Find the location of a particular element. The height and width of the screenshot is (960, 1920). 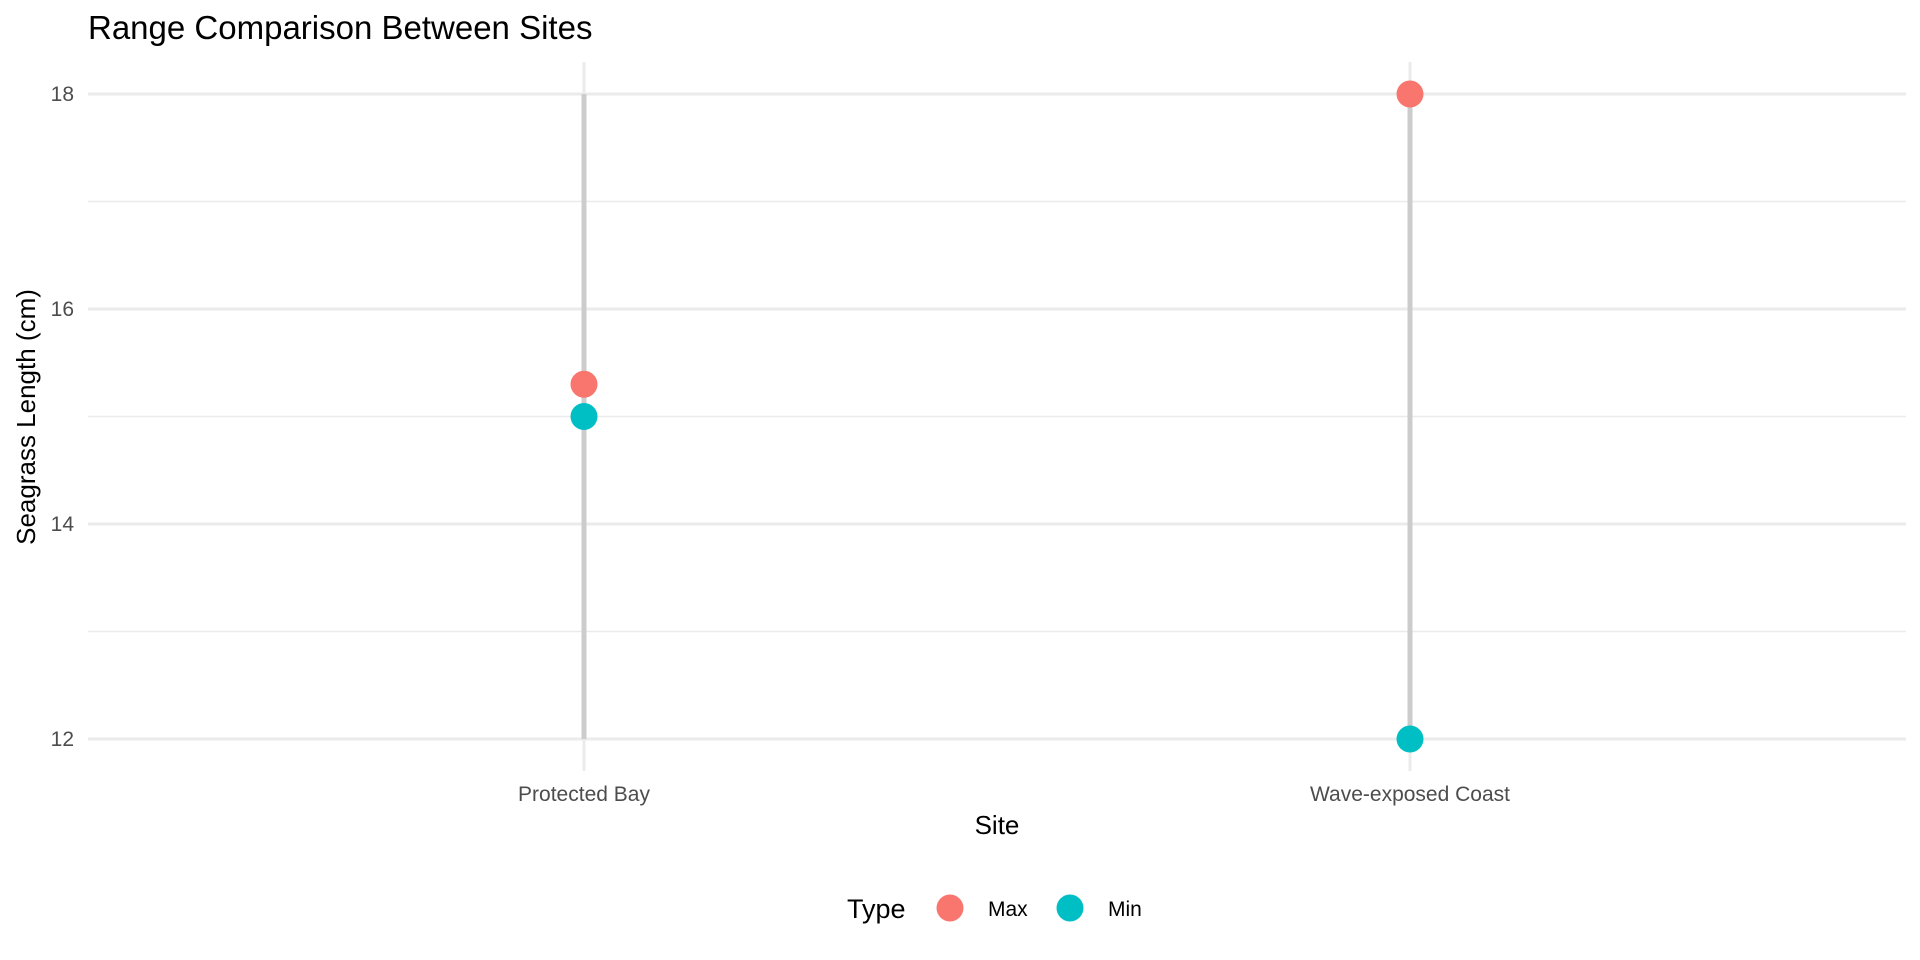

x-axis-title: Site is located at coordinates (997, 825).